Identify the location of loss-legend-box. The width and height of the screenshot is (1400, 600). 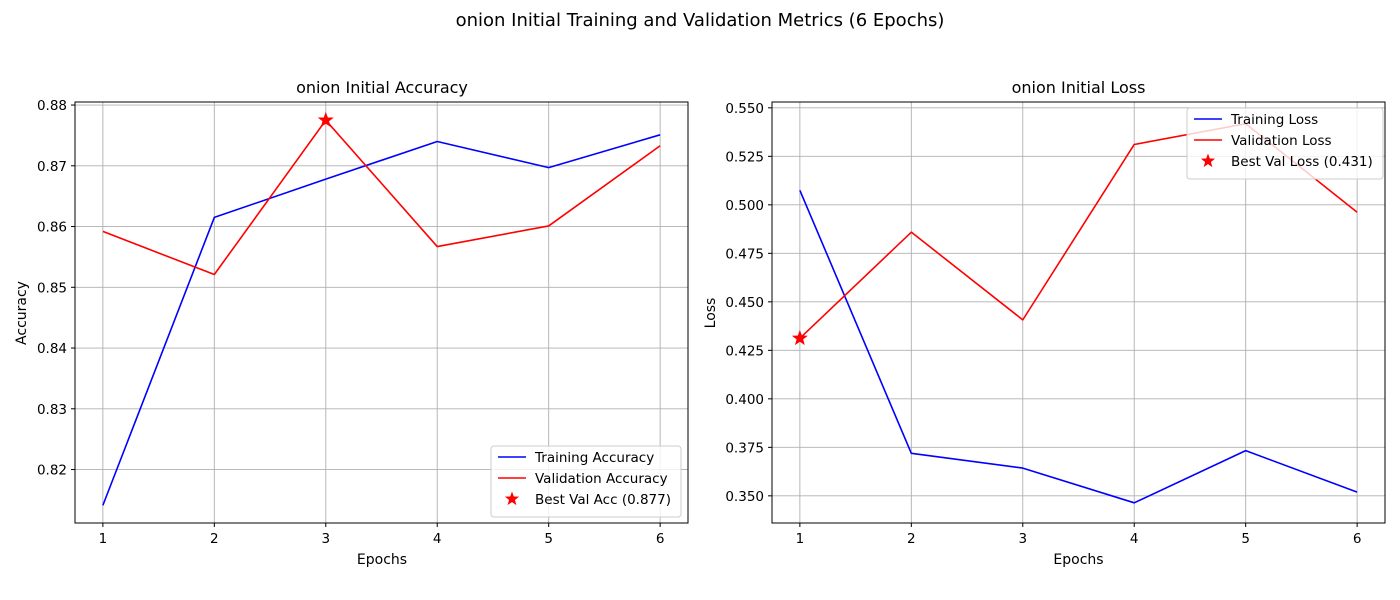
(1285, 143).